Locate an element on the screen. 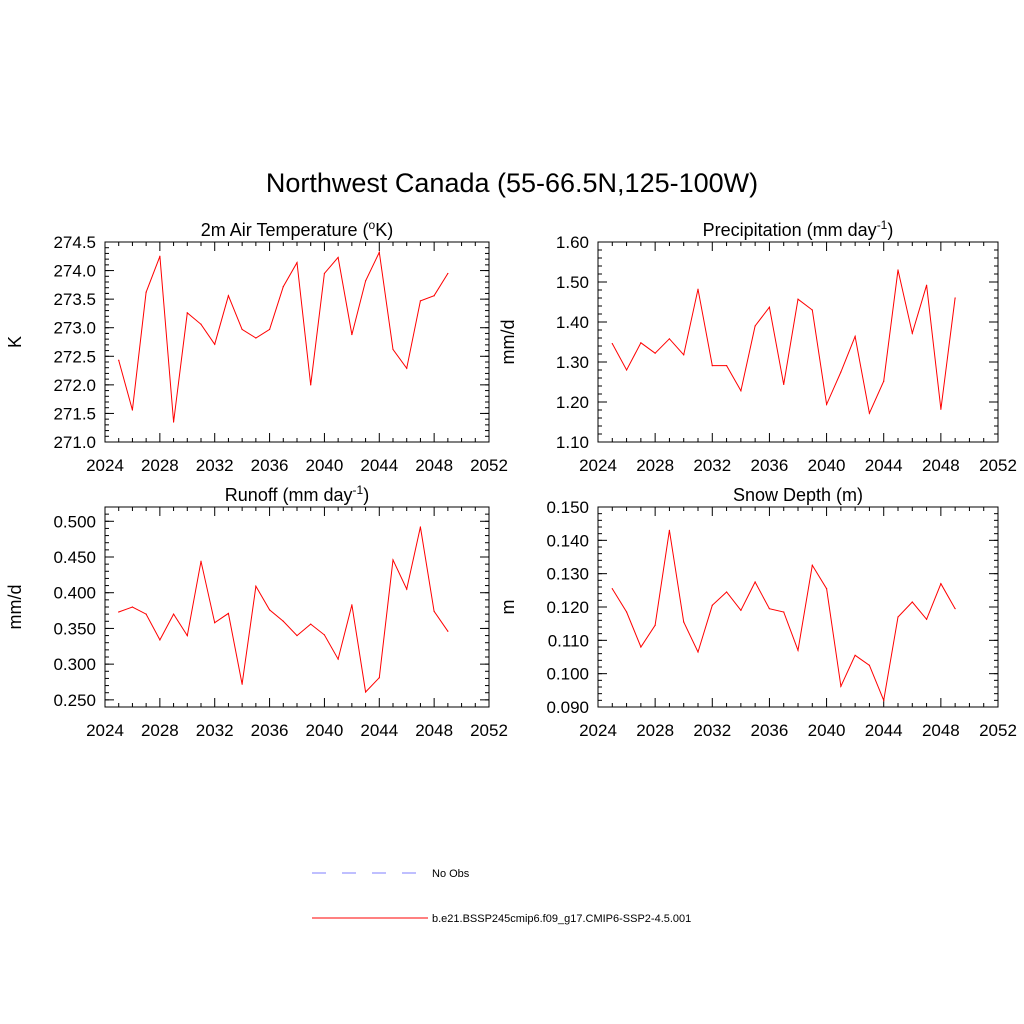 Image resolution: width=1024 pixels, height=1024 pixels. y-tick-label: 0.400 is located at coordinates (74, 593).